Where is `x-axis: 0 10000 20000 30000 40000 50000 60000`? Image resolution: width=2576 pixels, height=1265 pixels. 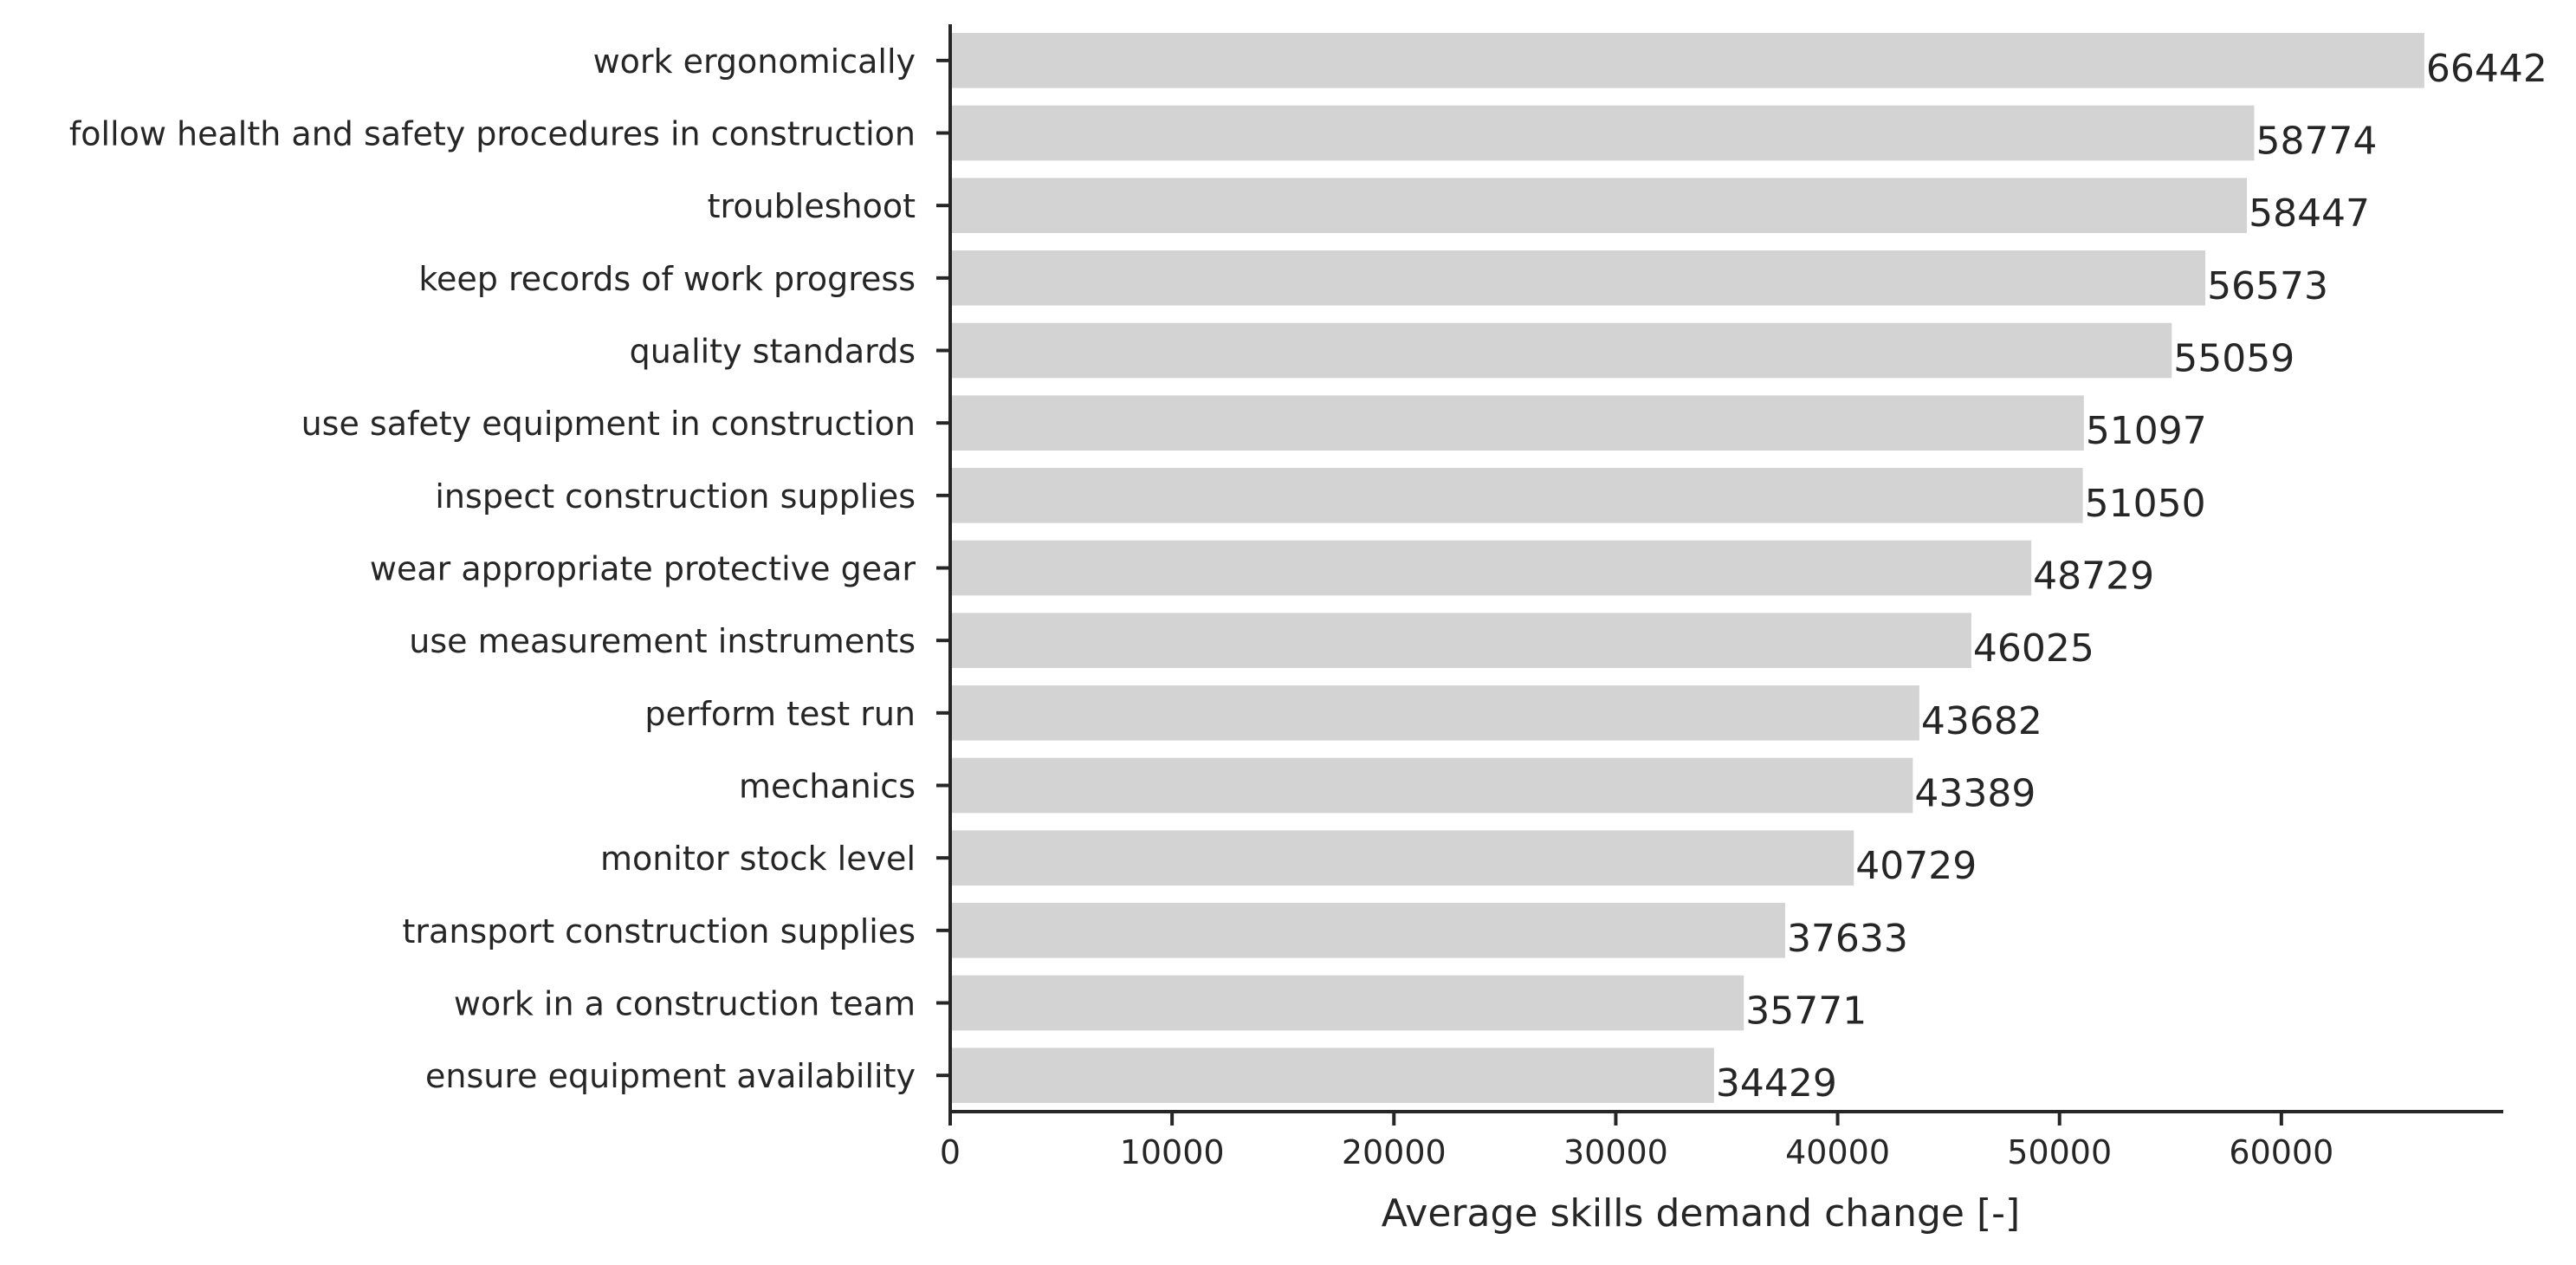 x-axis: 0 10000 20000 30000 40000 50000 60000 is located at coordinates (1721, 1140).